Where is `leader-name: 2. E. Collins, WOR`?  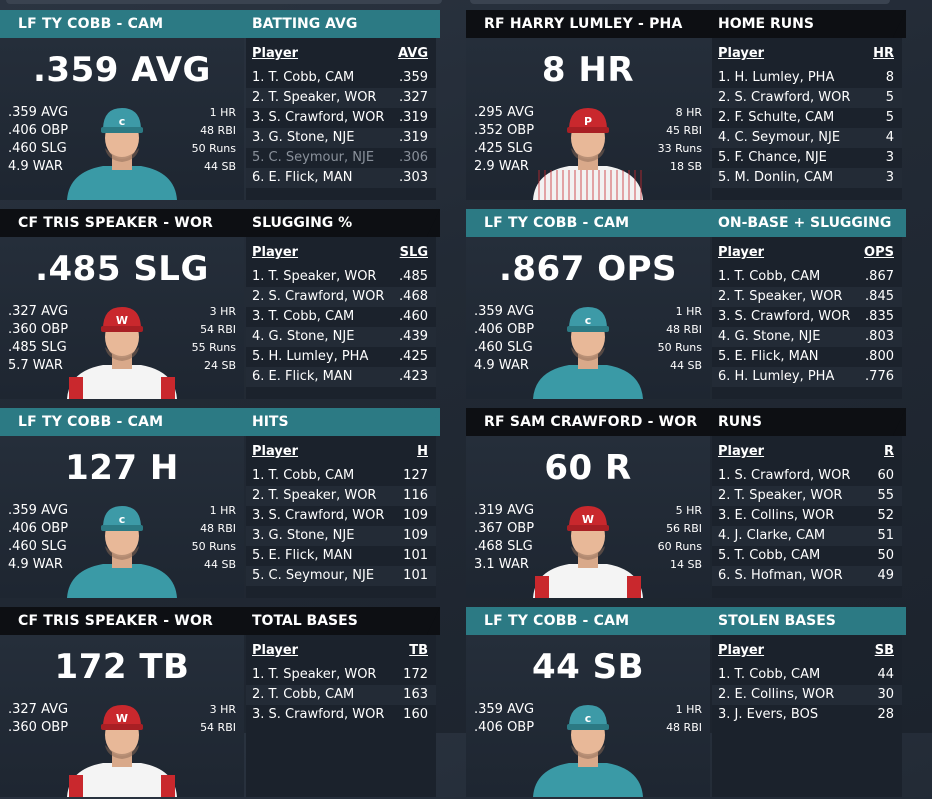
leader-name: 2. E. Collins, WOR is located at coordinates (776, 694).